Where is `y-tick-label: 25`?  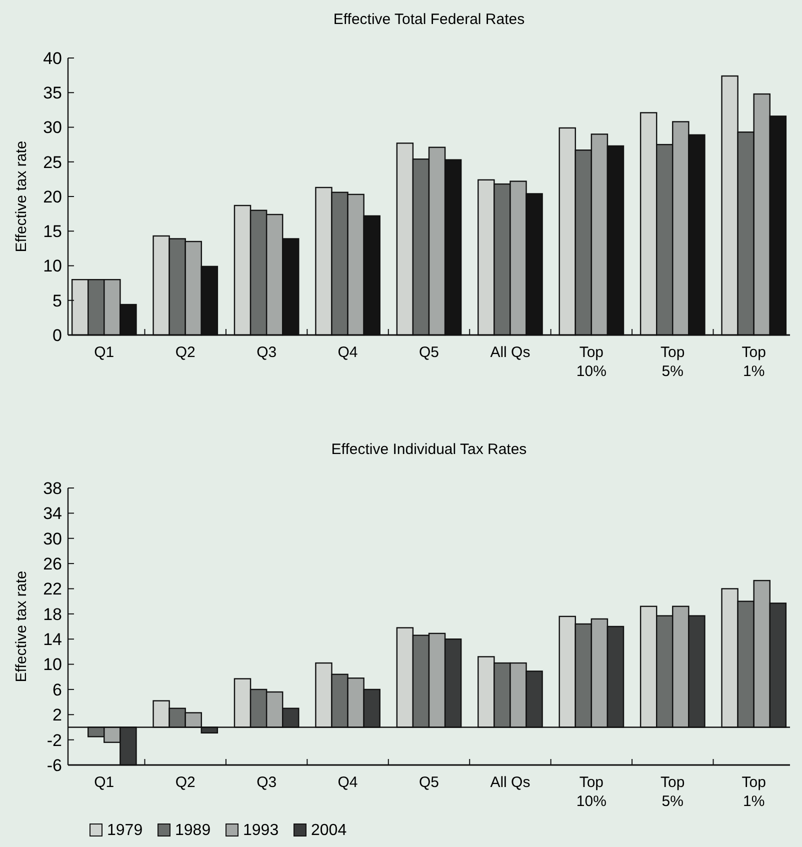
y-tick-label: 25 is located at coordinates (52, 162).